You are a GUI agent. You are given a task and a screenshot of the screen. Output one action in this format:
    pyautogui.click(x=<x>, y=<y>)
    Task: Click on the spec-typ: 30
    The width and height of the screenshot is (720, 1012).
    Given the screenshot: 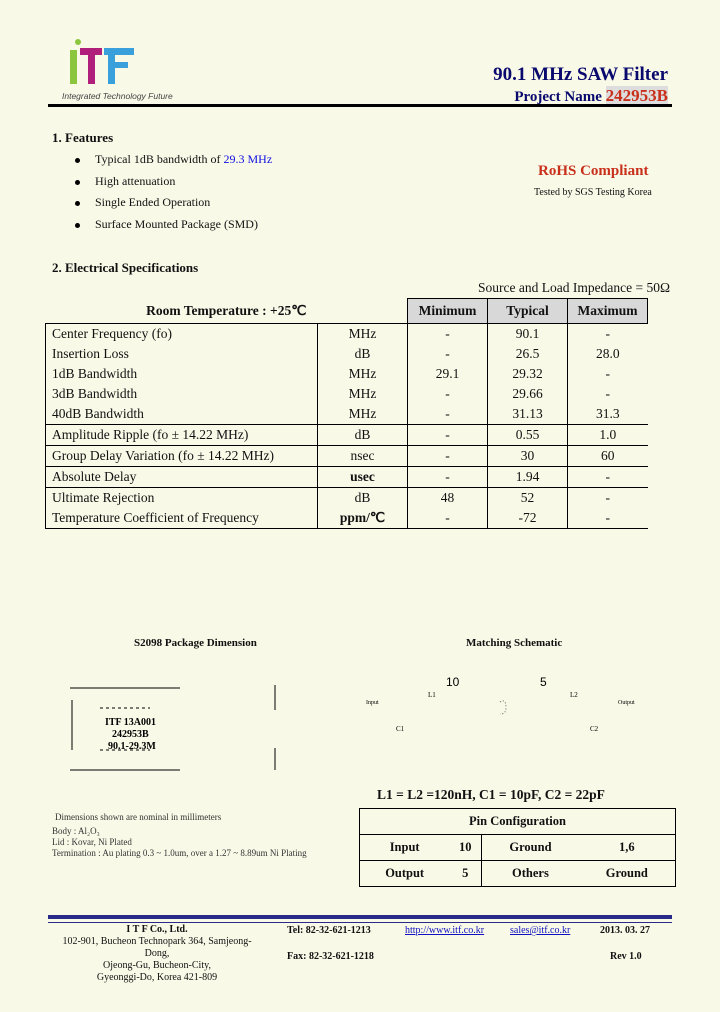 What is the action you would take?
    pyautogui.click(x=527, y=456)
    